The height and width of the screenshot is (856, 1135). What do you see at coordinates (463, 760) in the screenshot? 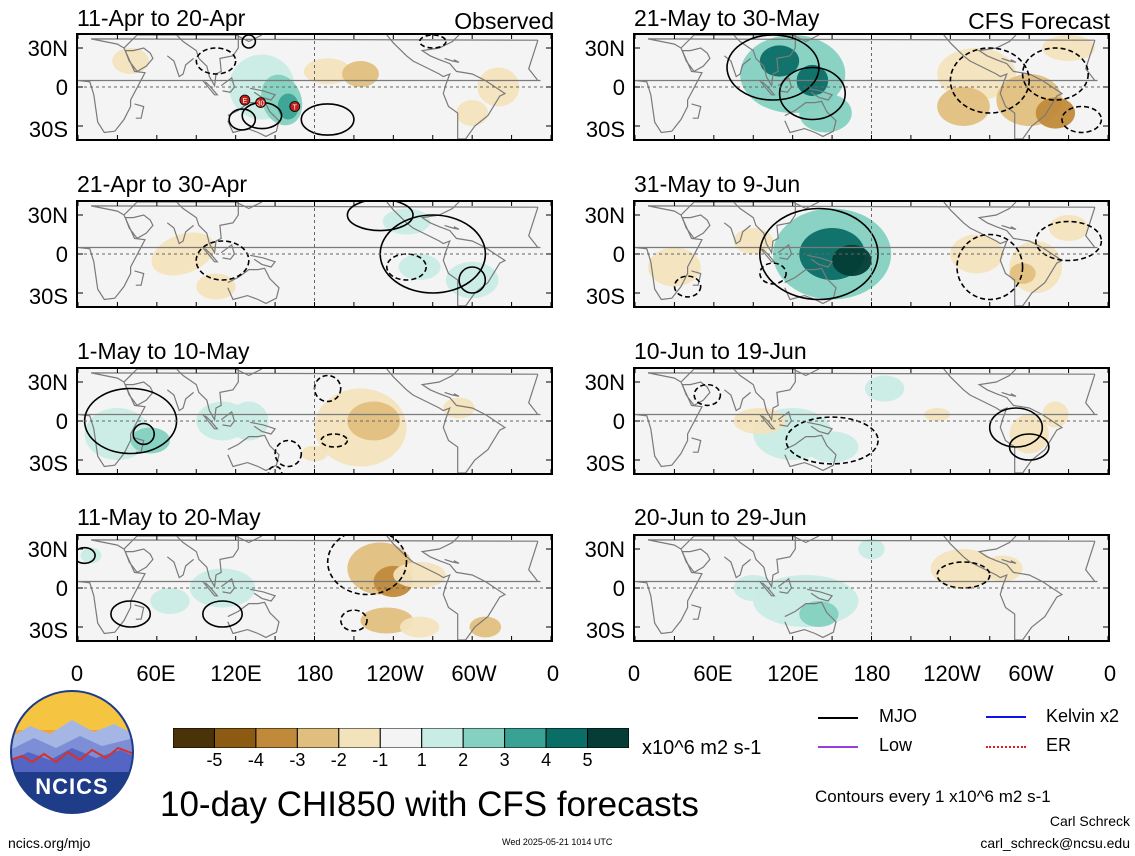
I see `colorbar-label: 2` at bounding box center [463, 760].